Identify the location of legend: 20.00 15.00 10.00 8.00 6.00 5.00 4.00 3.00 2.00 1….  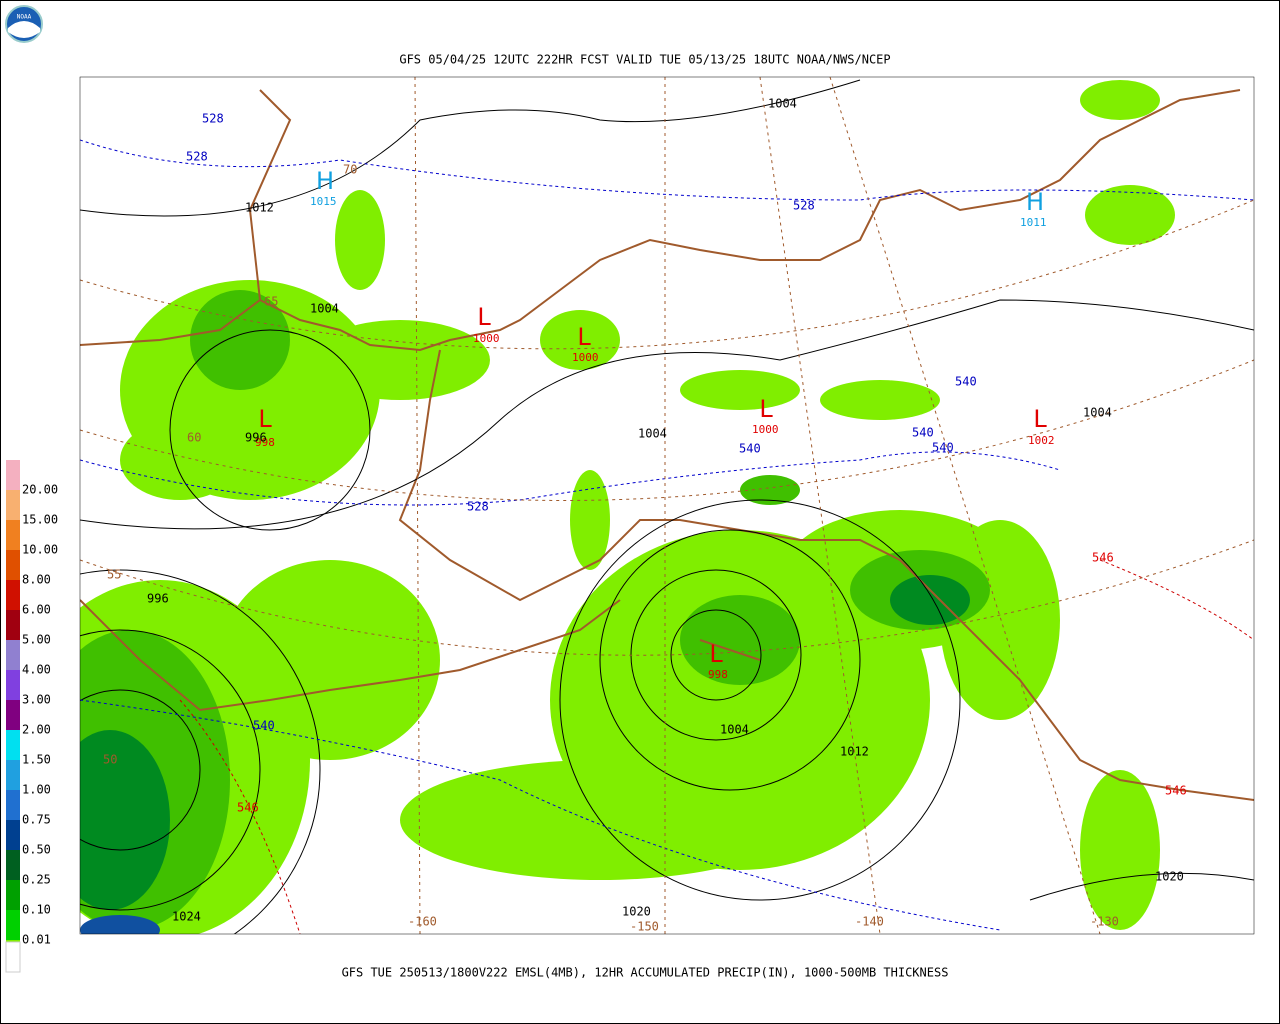
(31, 716).